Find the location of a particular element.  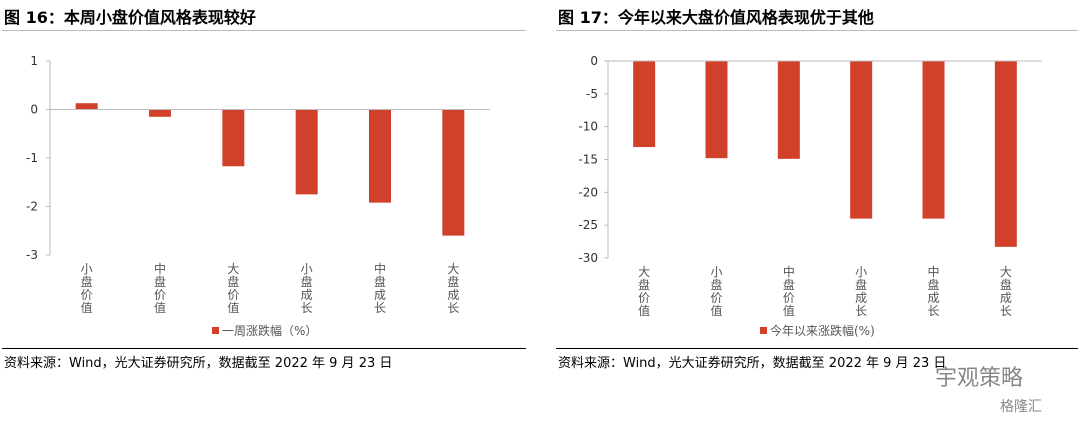

y-tick-label: -10 is located at coordinates (588, 127).